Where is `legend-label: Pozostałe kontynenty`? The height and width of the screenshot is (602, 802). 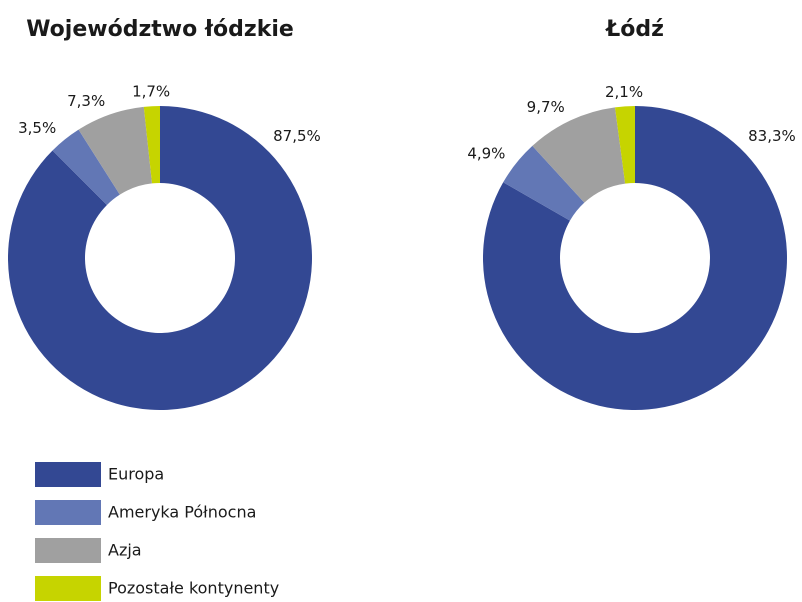 legend-label: Pozostałe kontynenty is located at coordinates (193, 588).